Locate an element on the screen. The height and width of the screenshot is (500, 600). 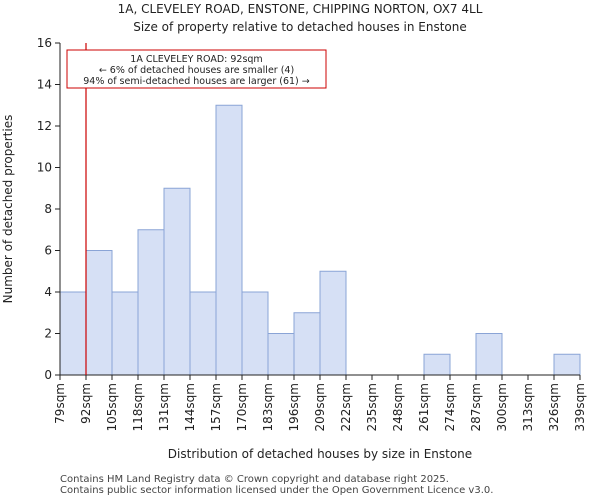
bar-157sqm is located at coordinates (229, 240).